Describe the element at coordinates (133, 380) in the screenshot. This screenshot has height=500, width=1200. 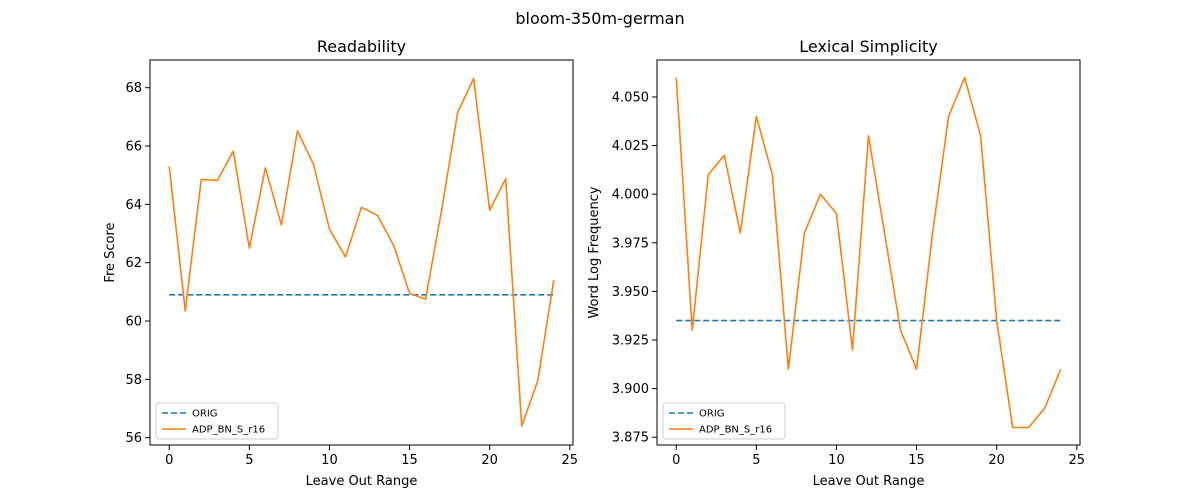
I see `y-tick-label: 58` at that location.